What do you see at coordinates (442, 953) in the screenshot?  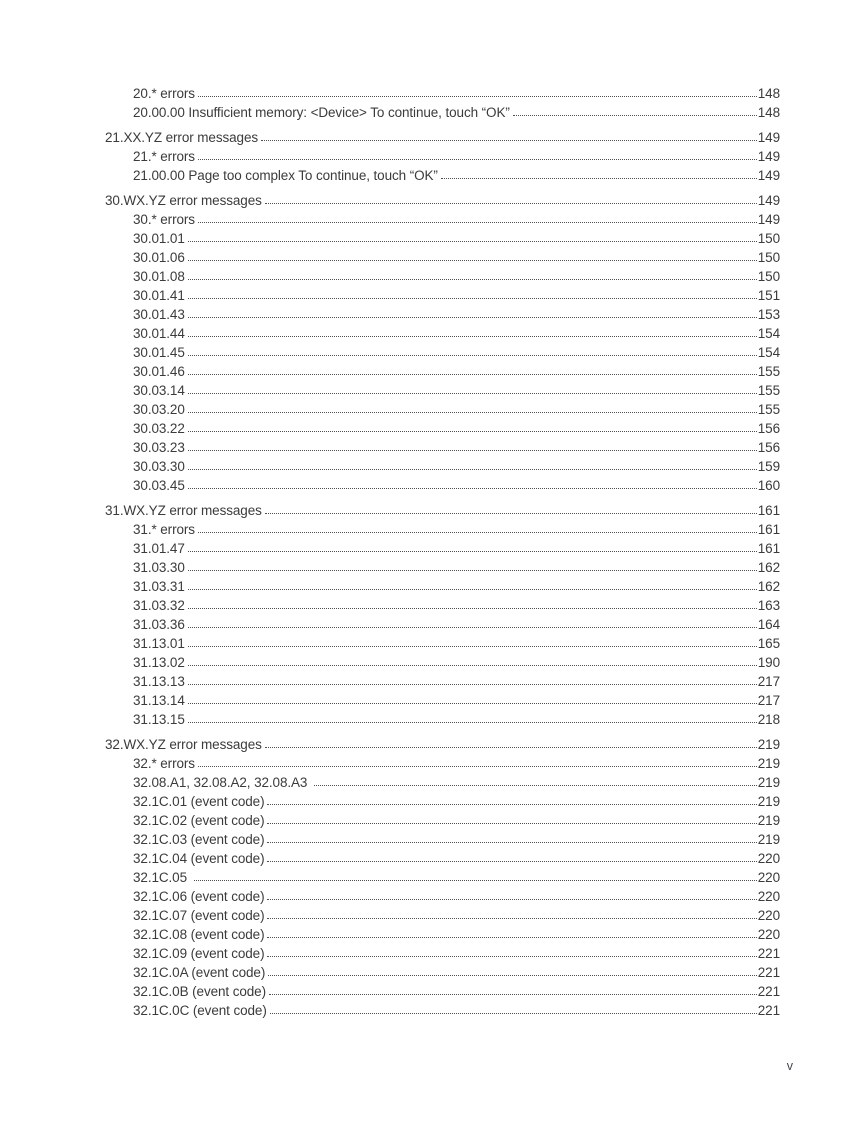 I see `toc-entry: 32.1C.09 (event code) 221` at bounding box center [442, 953].